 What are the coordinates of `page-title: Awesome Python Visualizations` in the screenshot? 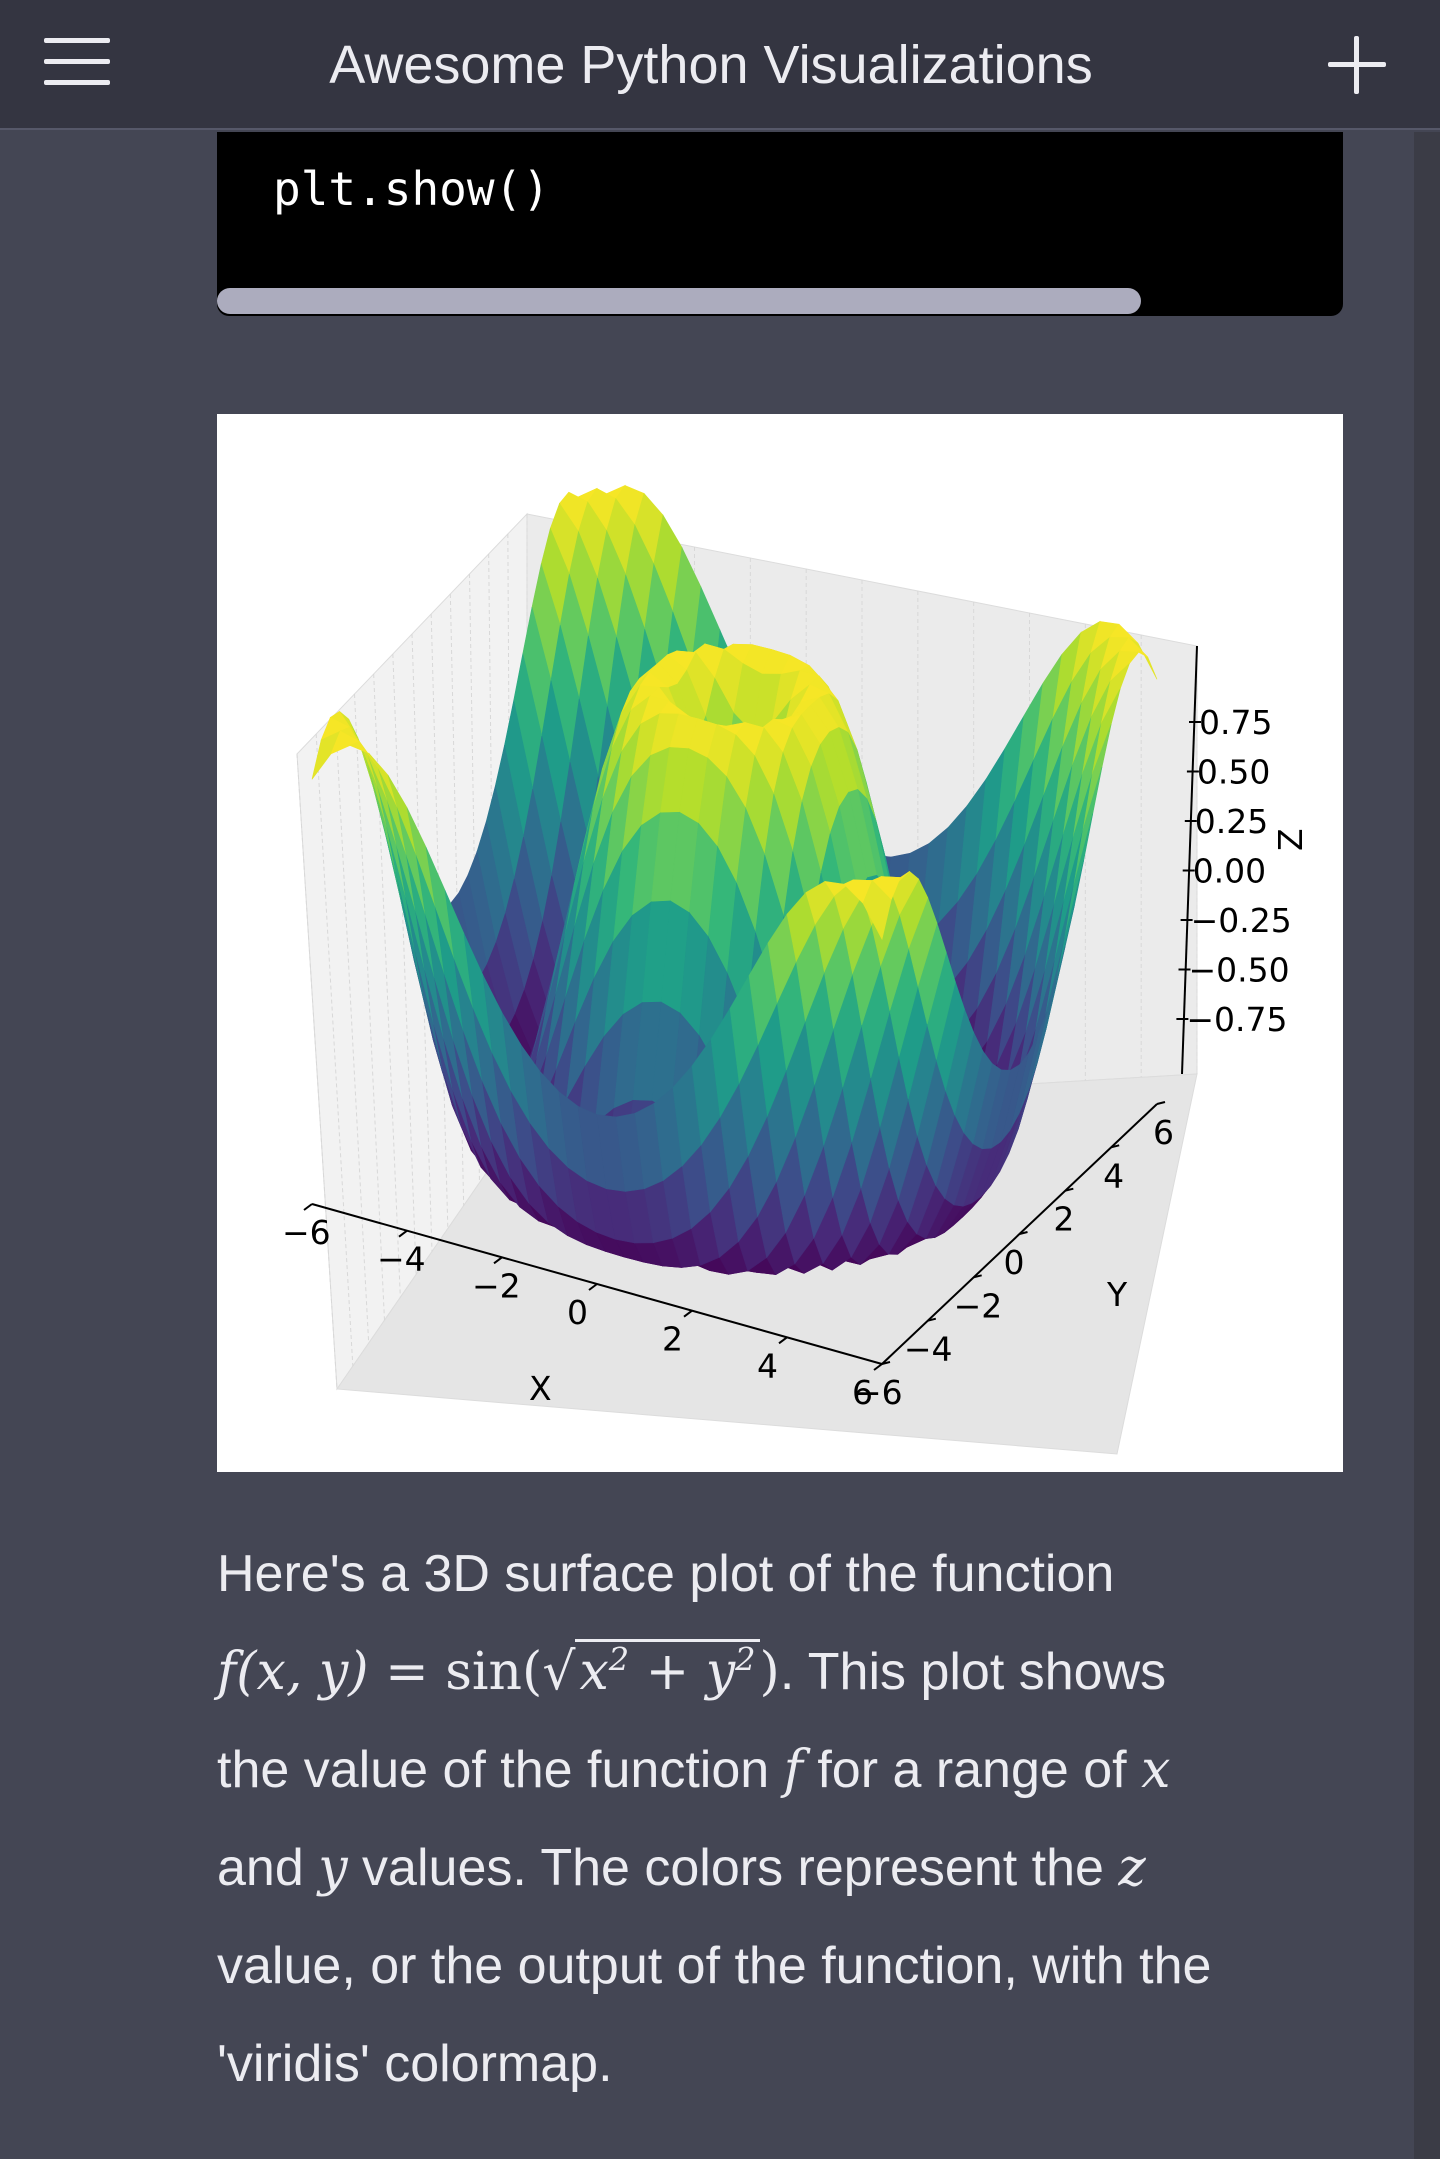 It's located at (711, 65).